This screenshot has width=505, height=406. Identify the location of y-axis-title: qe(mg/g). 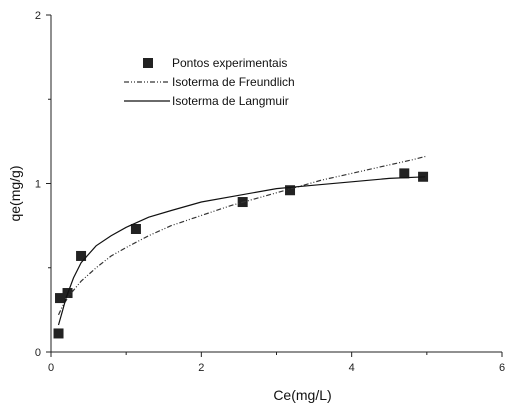
(15, 193).